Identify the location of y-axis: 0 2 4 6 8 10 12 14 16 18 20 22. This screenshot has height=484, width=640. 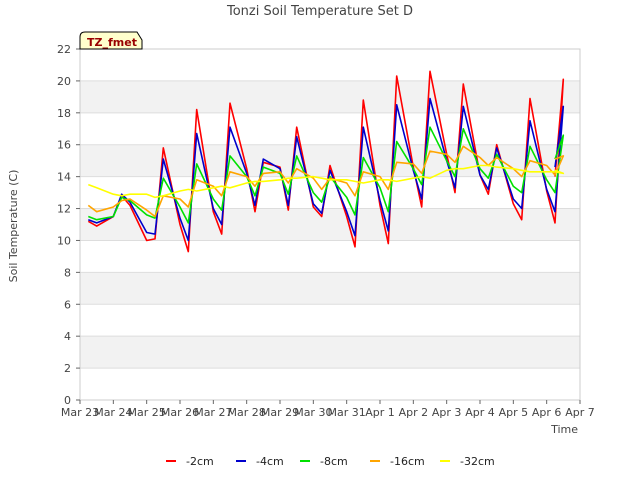
(68, 225).